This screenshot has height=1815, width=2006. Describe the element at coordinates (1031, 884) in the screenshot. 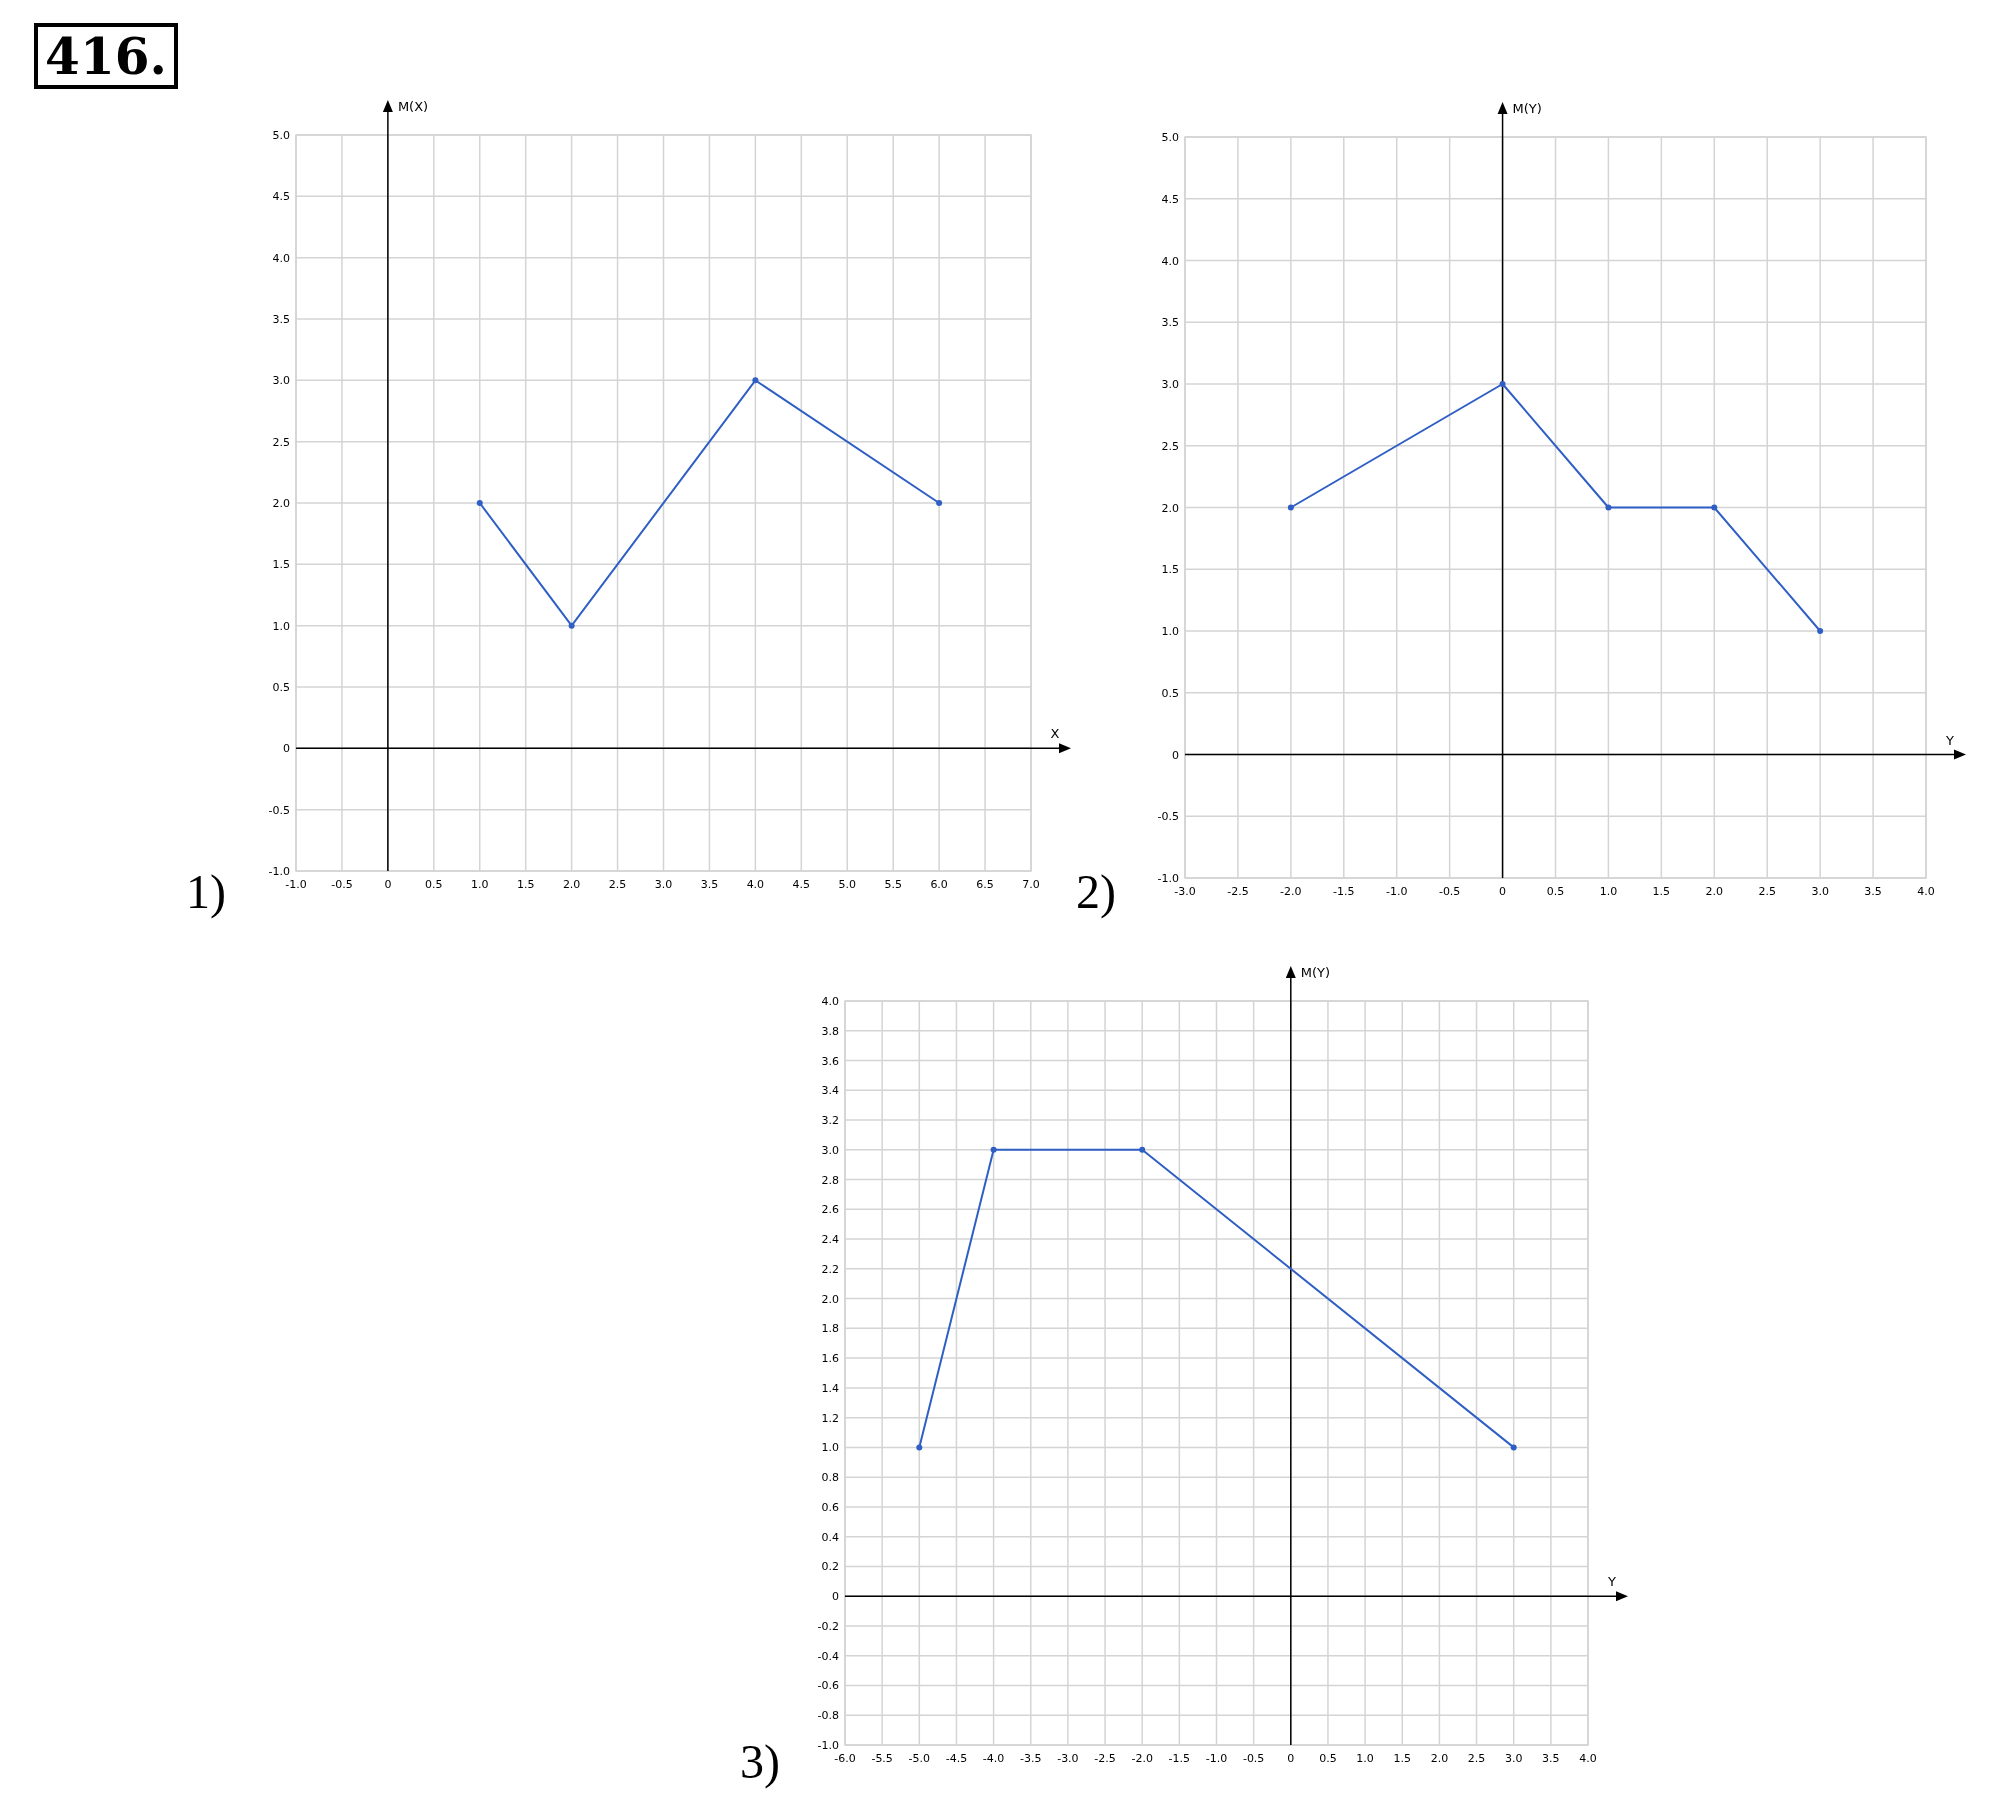

I see `x-tick-label: 7.0` at that location.